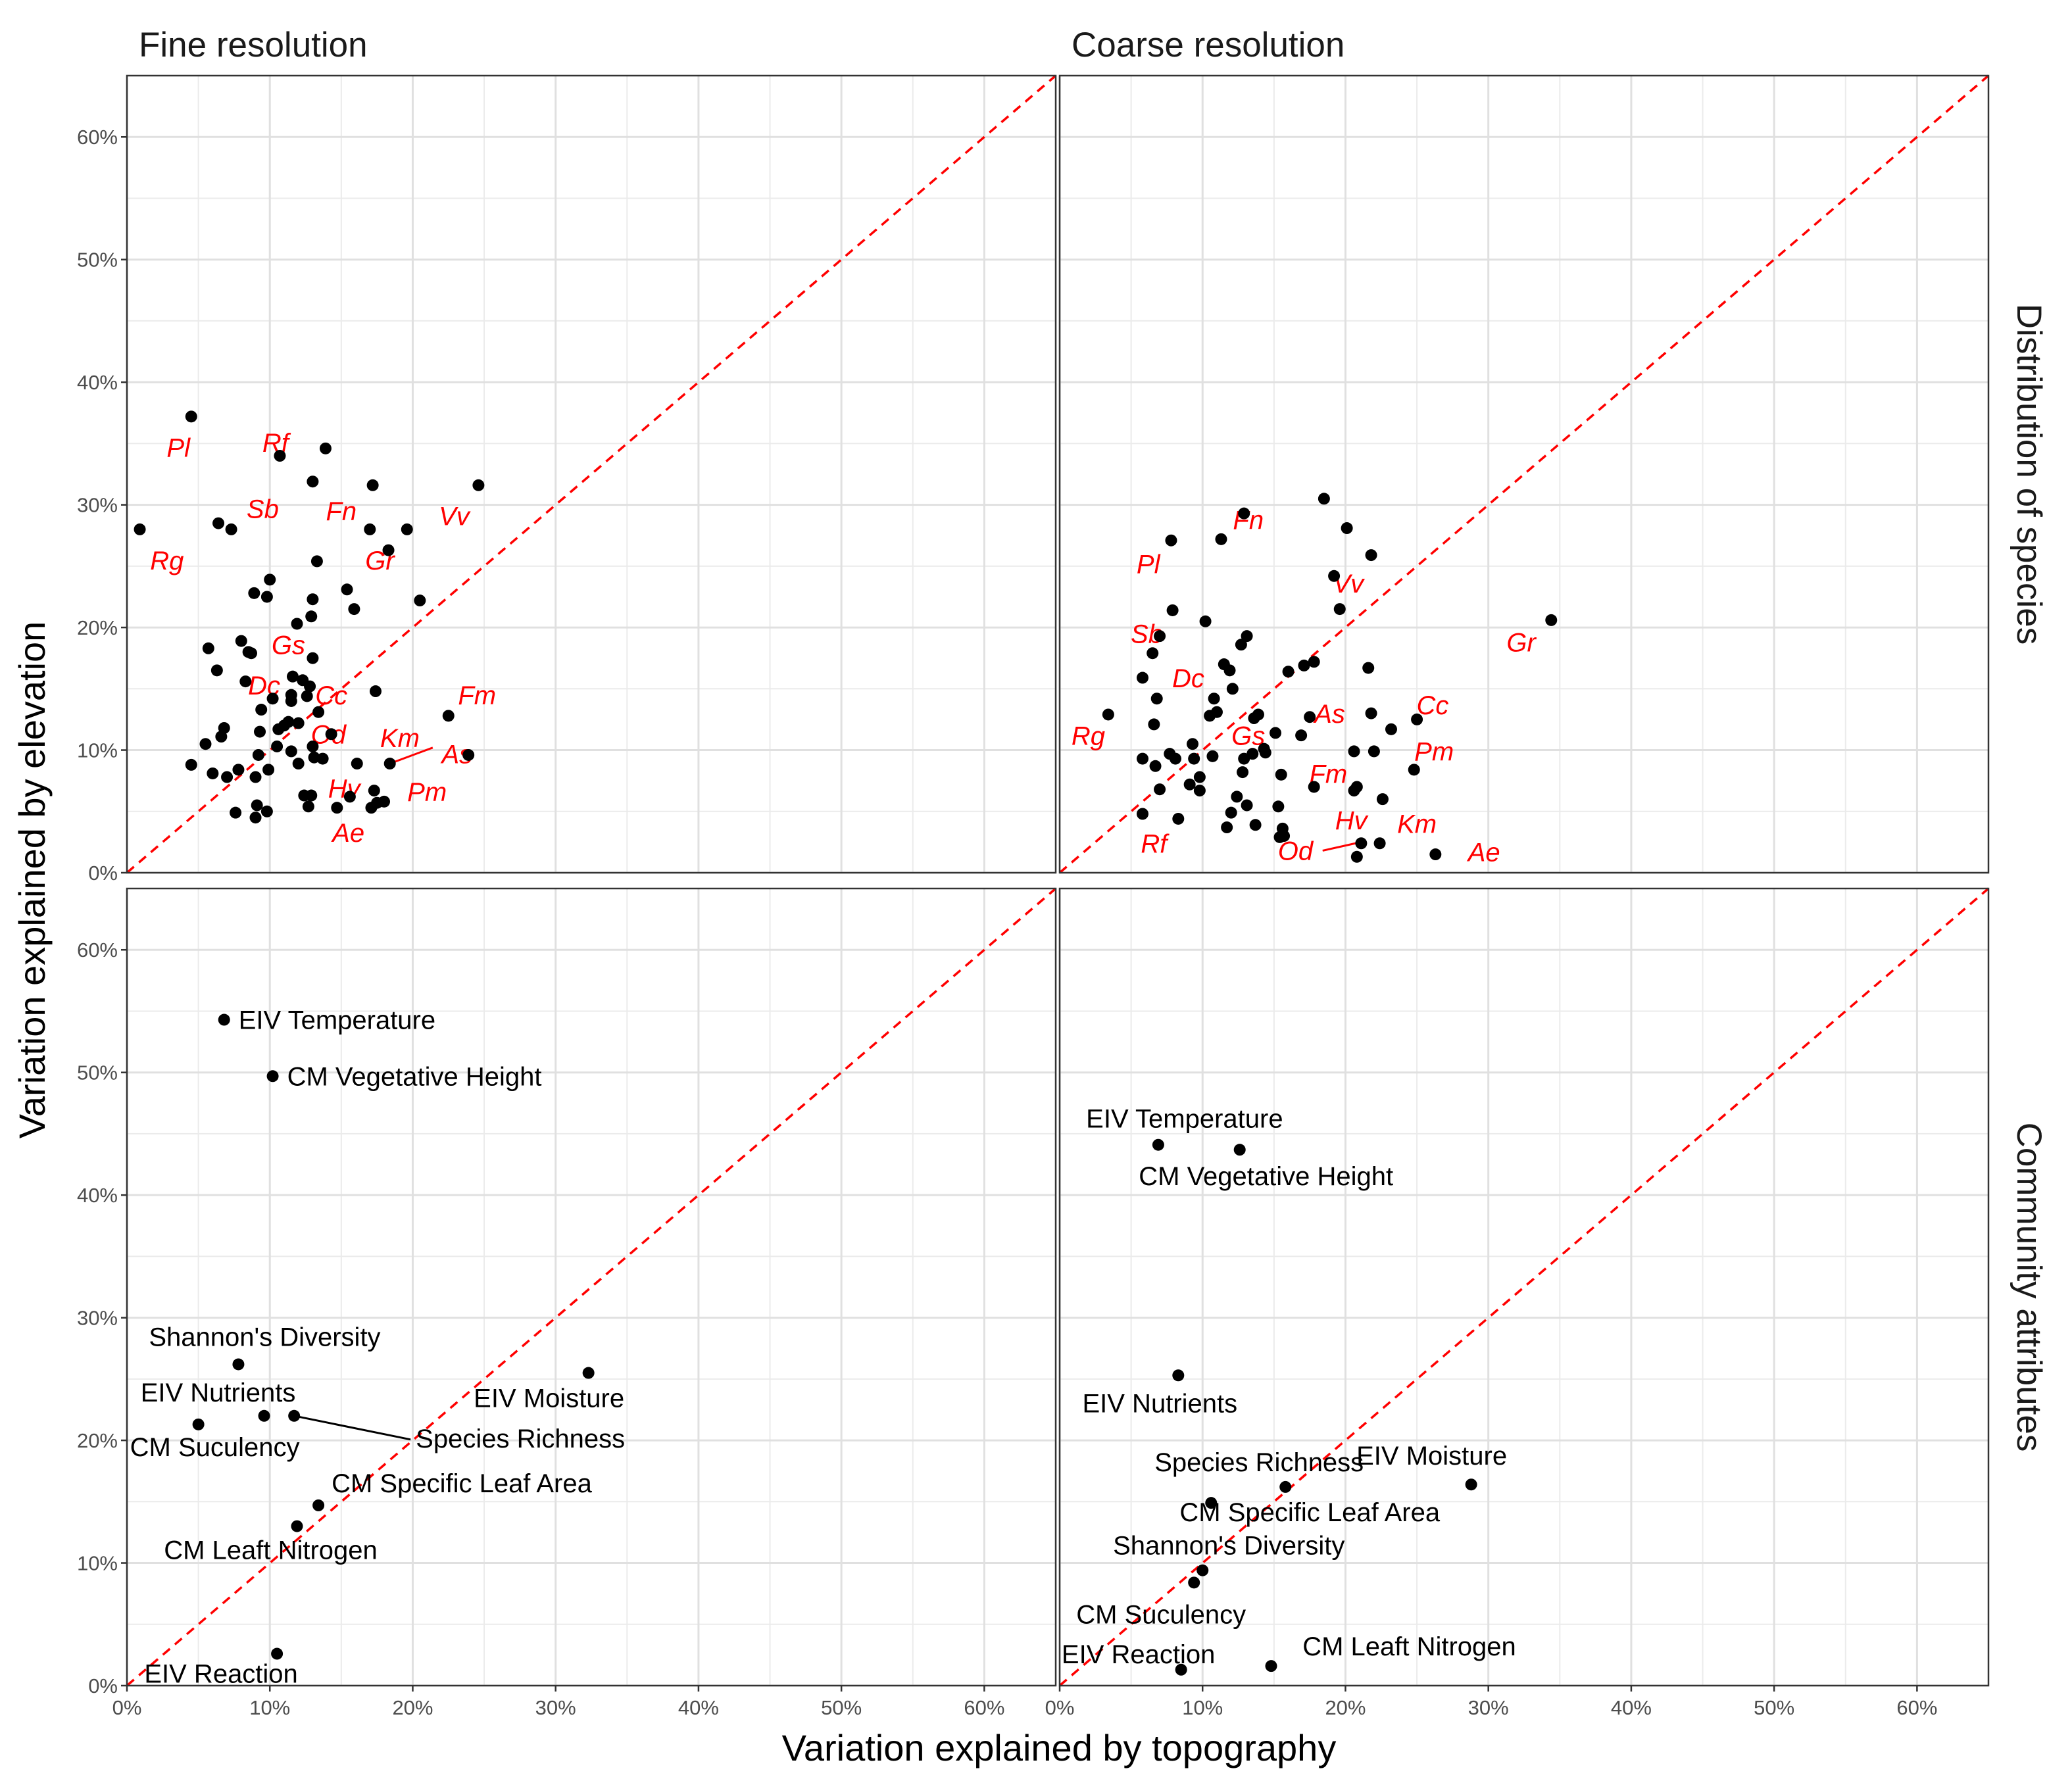 The width and height of the screenshot is (2072, 1779). What do you see at coordinates (1266, 1176) in the screenshot?
I see `point-label: CM Vegetative Height` at bounding box center [1266, 1176].